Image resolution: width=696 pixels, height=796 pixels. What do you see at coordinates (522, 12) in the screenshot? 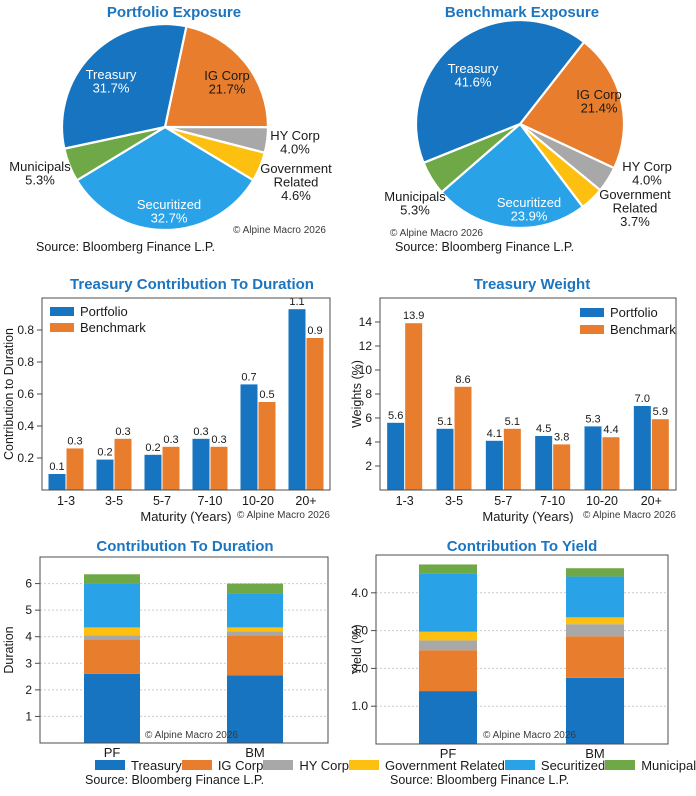
I see `benchmark-exposure-title: Benchmark Exposure` at bounding box center [522, 12].